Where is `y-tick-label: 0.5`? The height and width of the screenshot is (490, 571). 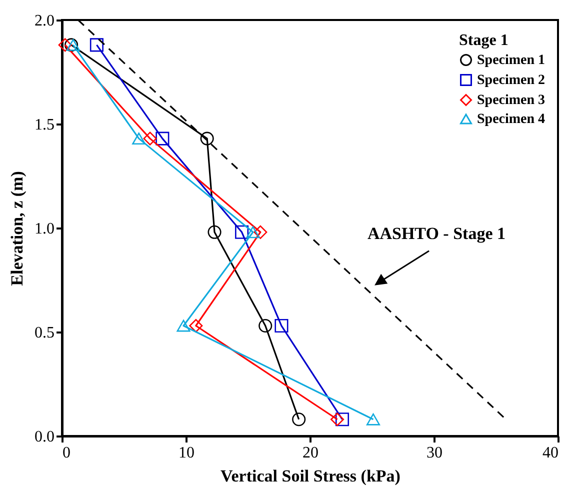 y-tick-label: 0.5 is located at coordinates (44, 333).